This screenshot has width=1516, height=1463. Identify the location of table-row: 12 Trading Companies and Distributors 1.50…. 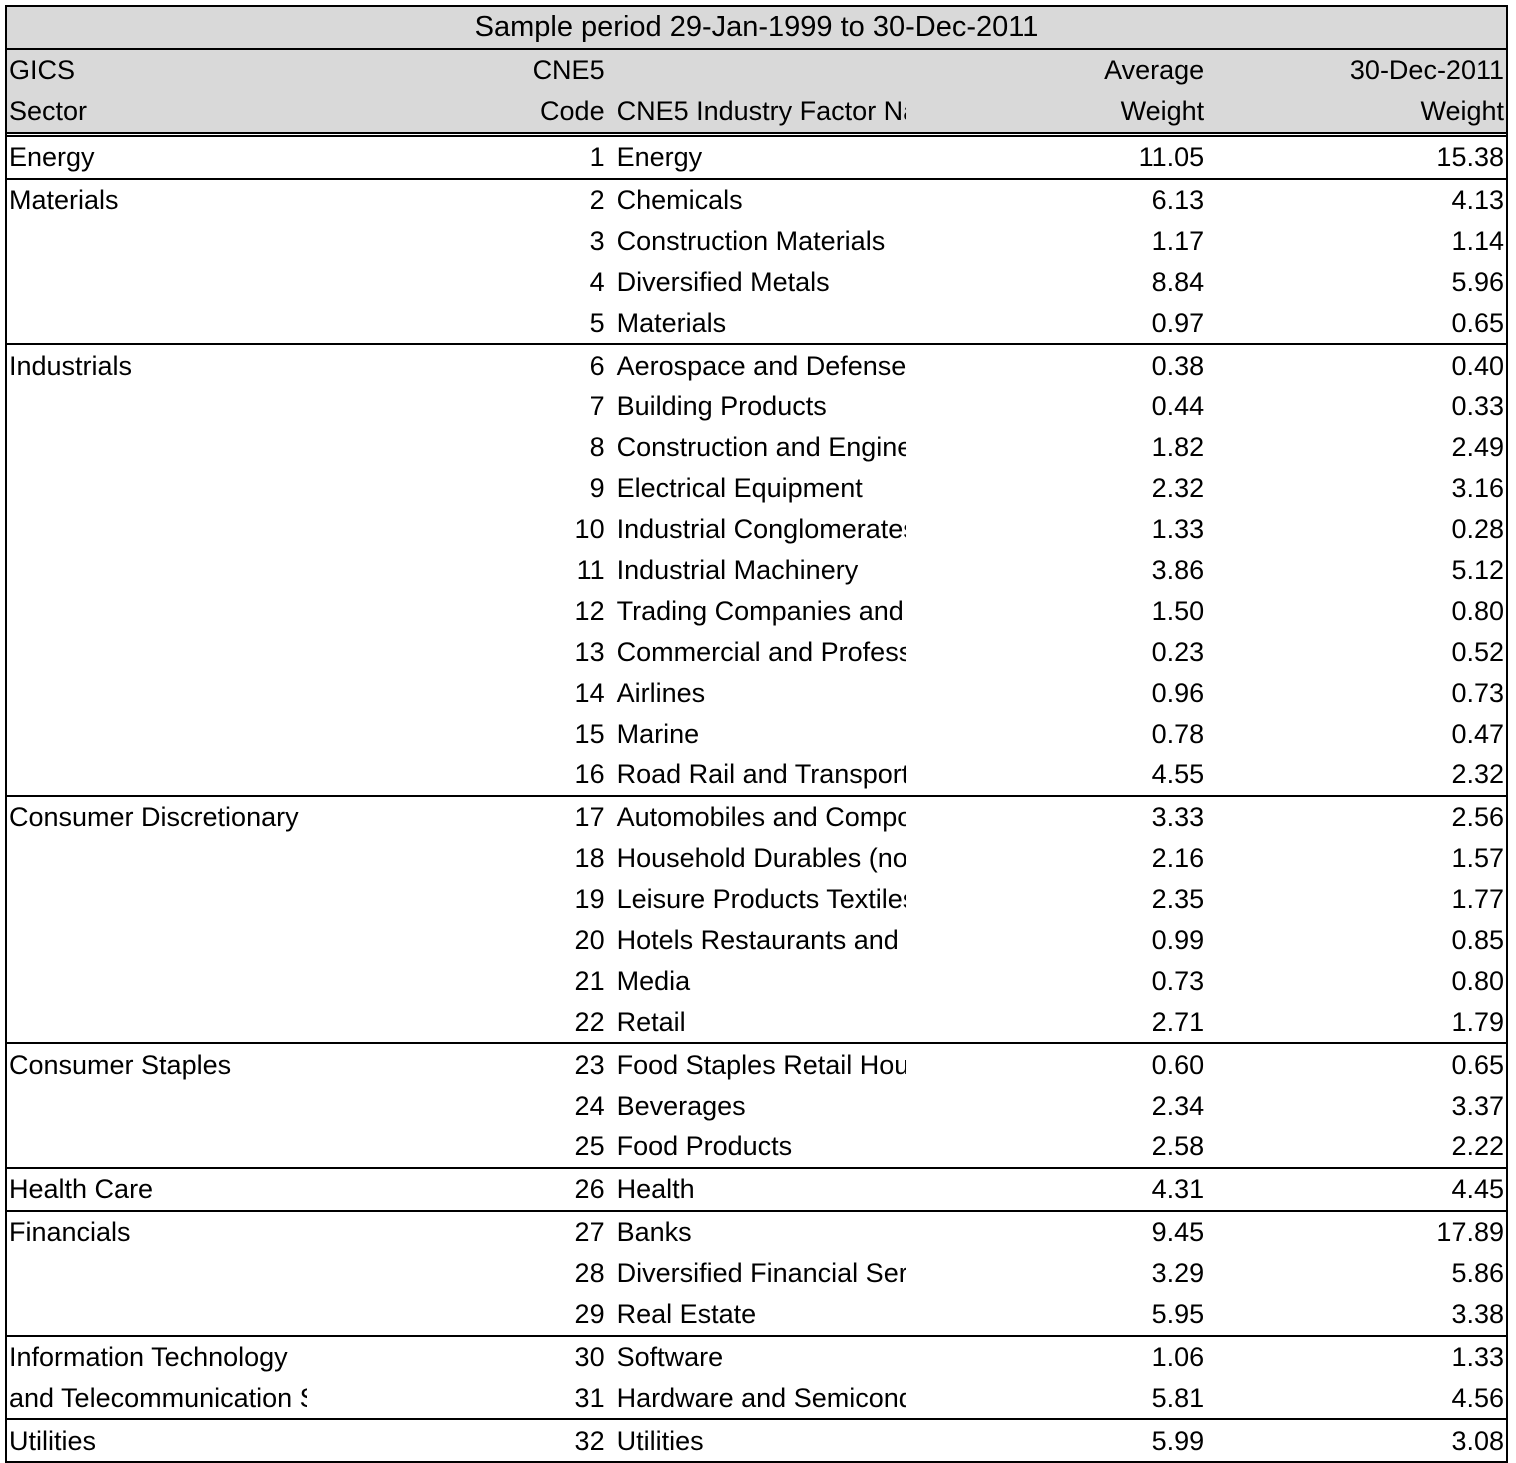
(756, 610).